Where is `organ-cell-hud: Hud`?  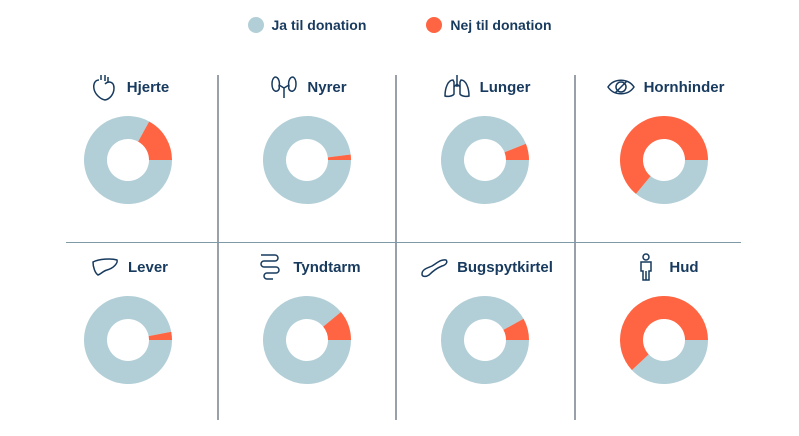 organ-cell-hud: Hud is located at coordinates (665, 331).